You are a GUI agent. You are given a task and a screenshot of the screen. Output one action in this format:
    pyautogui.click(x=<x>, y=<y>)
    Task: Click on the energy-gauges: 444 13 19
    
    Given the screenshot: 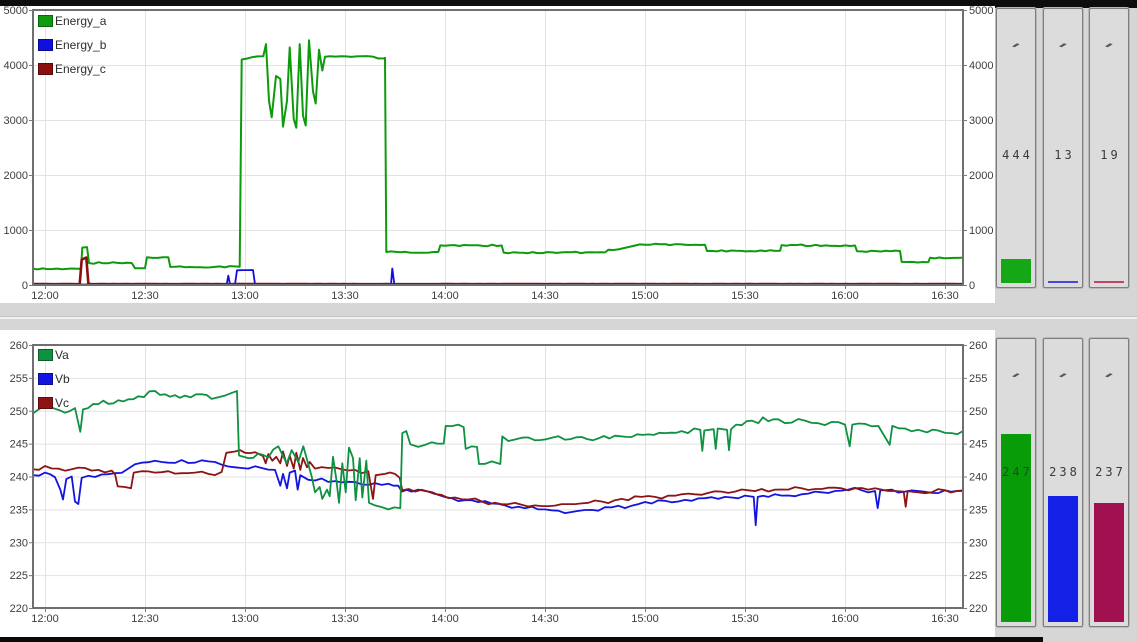 What is the action you would take?
    pyautogui.click(x=1066, y=148)
    